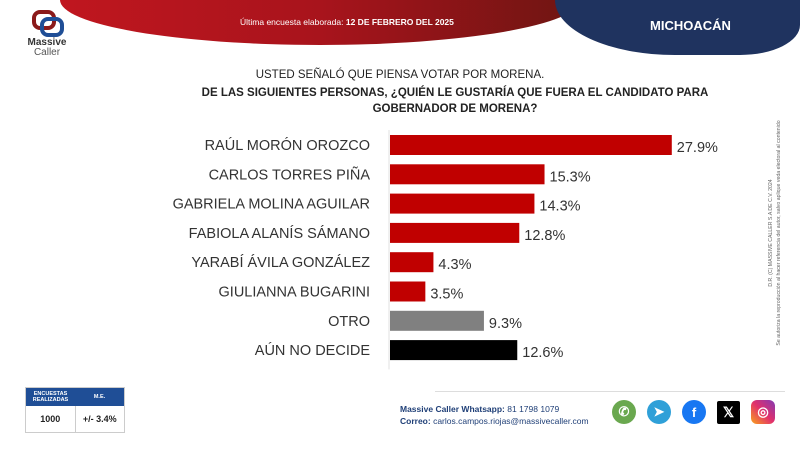 Image resolution: width=800 pixels, height=450 pixels. Describe the element at coordinates (728, 412) in the screenshot. I see `x-icon: 𝕏` at that location.